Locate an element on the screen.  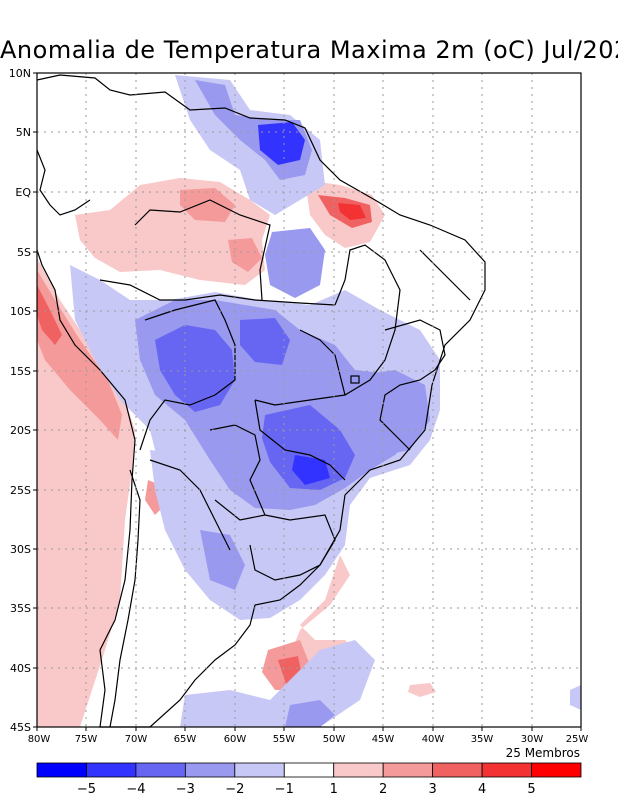
lon-label: 75W is located at coordinates (86, 739).